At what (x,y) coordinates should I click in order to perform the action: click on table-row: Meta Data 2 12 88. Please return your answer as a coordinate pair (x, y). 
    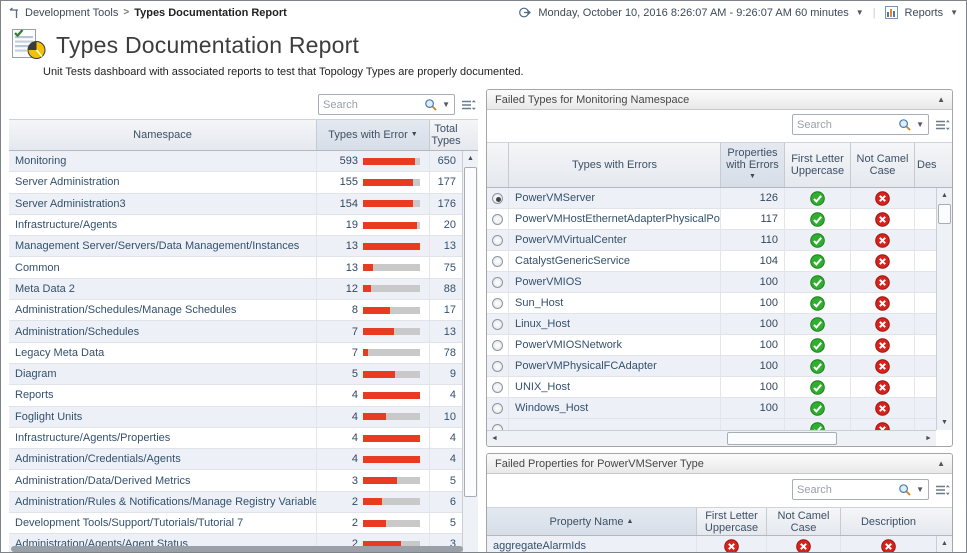
    Looking at the image, I should click on (235, 289).